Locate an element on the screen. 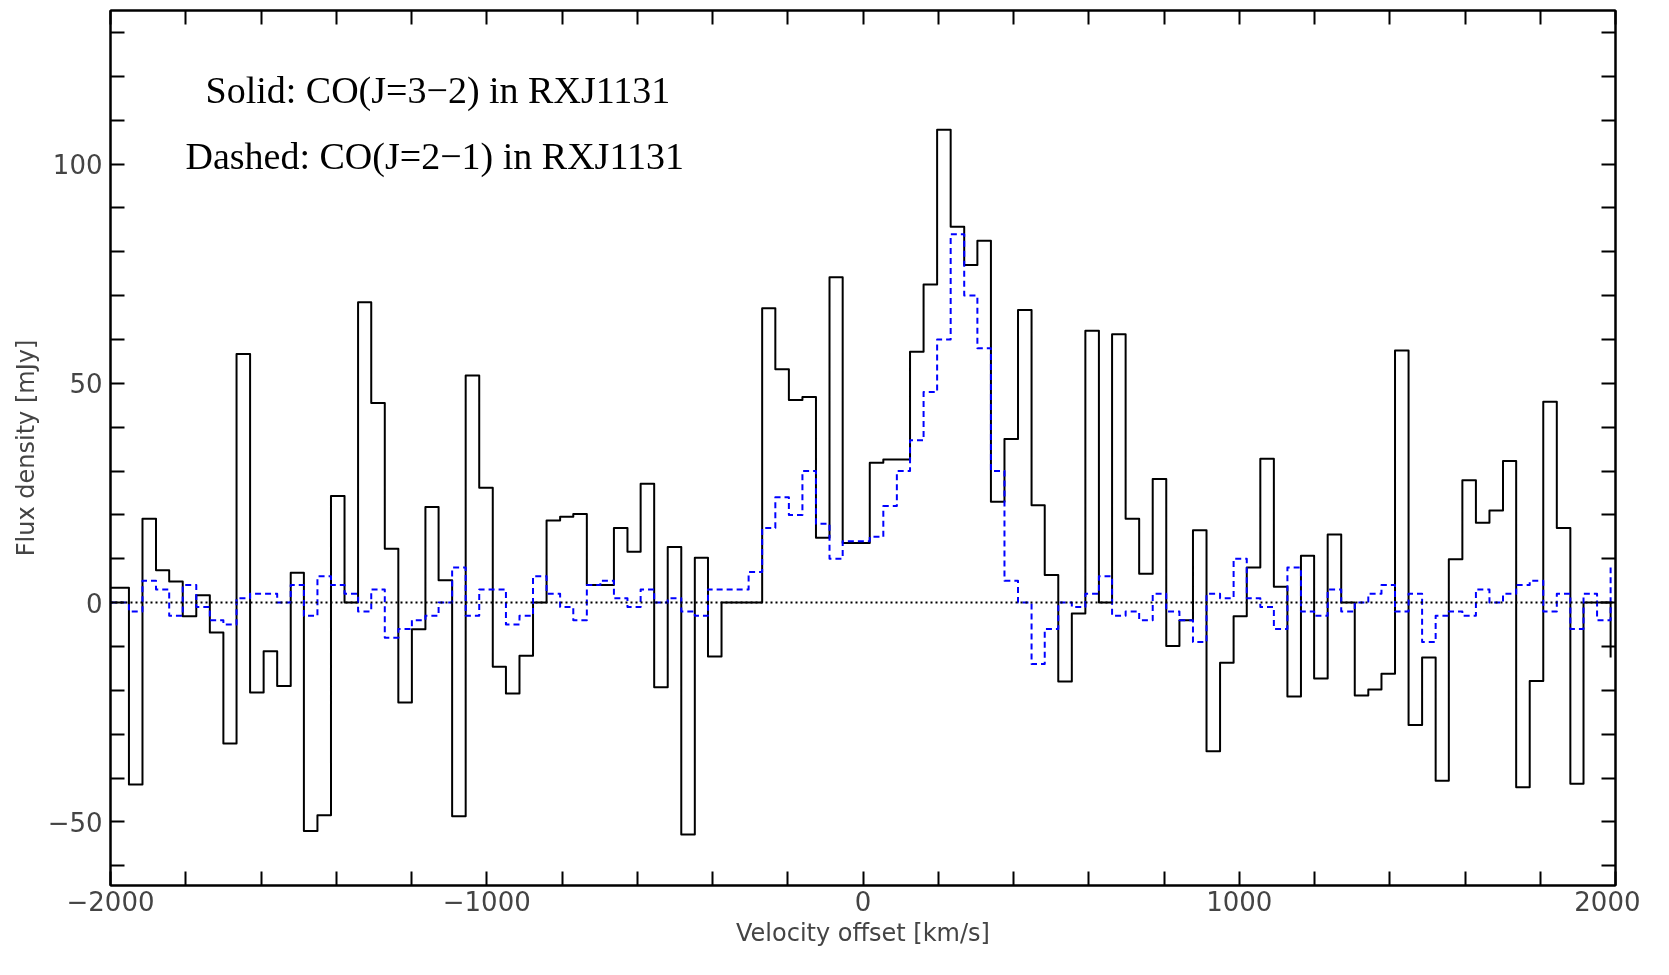 Image resolution: width=1669 pixels, height=975 pixels. x-tick-label: −1000 is located at coordinates (486, 901).